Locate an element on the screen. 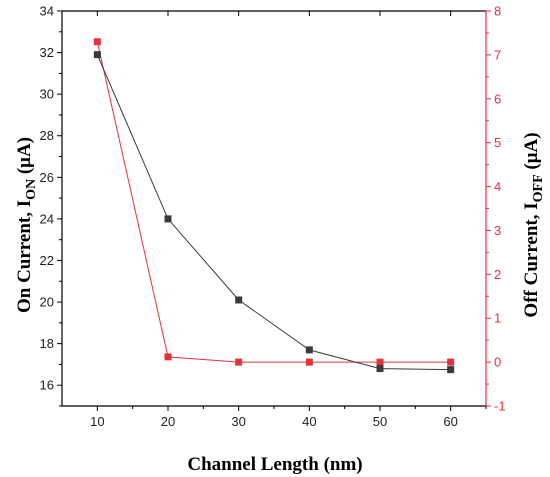 This screenshot has height=477, width=550. y2-axis-ticks: -1 0 1 2 3 4 5 6 7 8 is located at coordinates (496, 209).